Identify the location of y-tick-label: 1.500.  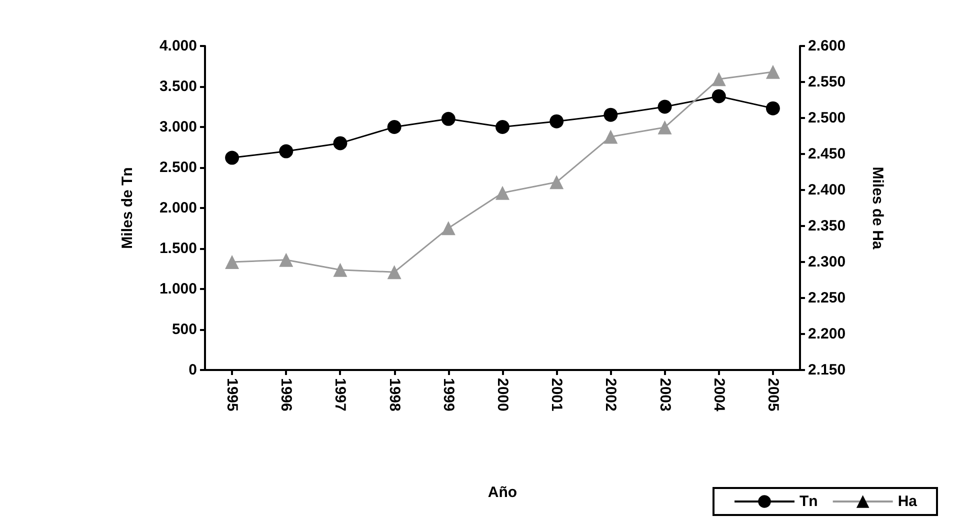
(178, 248).